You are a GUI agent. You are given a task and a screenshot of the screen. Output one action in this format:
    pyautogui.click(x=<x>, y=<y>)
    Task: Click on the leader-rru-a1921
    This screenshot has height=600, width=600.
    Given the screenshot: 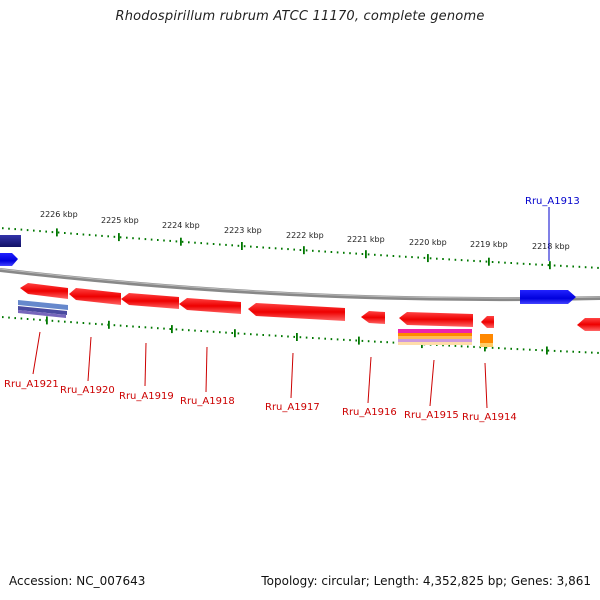 What is the action you would take?
    pyautogui.click(x=36, y=353)
    